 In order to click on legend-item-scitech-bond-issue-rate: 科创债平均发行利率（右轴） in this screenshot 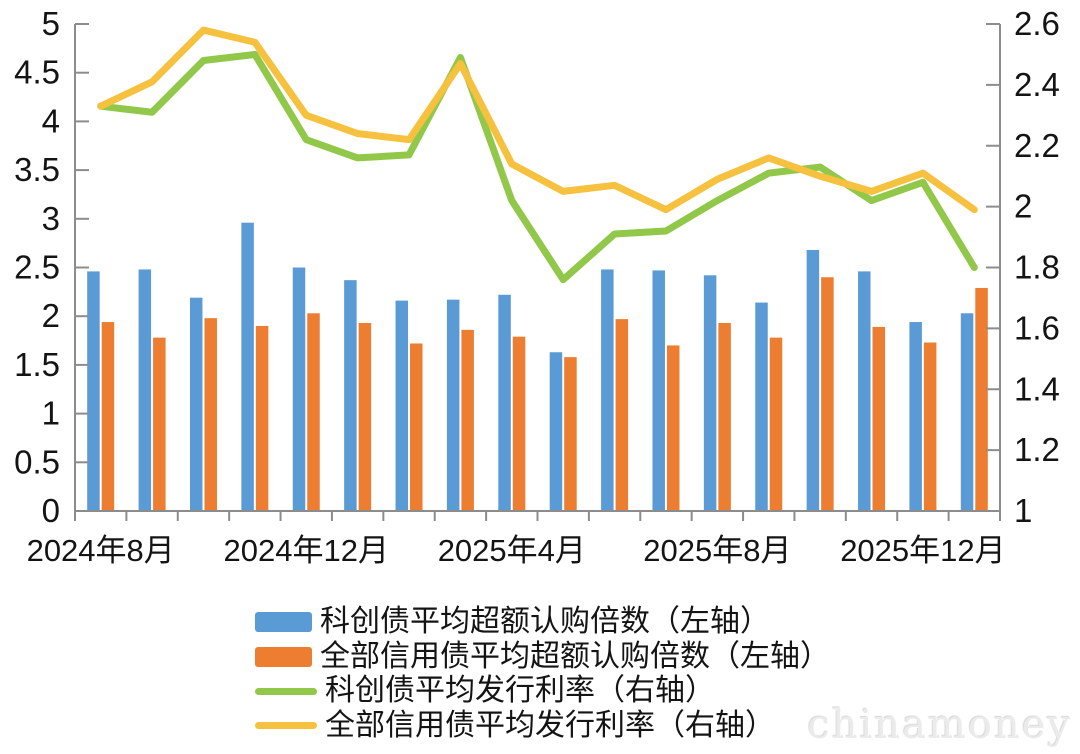, I will do `click(542, 691)`.